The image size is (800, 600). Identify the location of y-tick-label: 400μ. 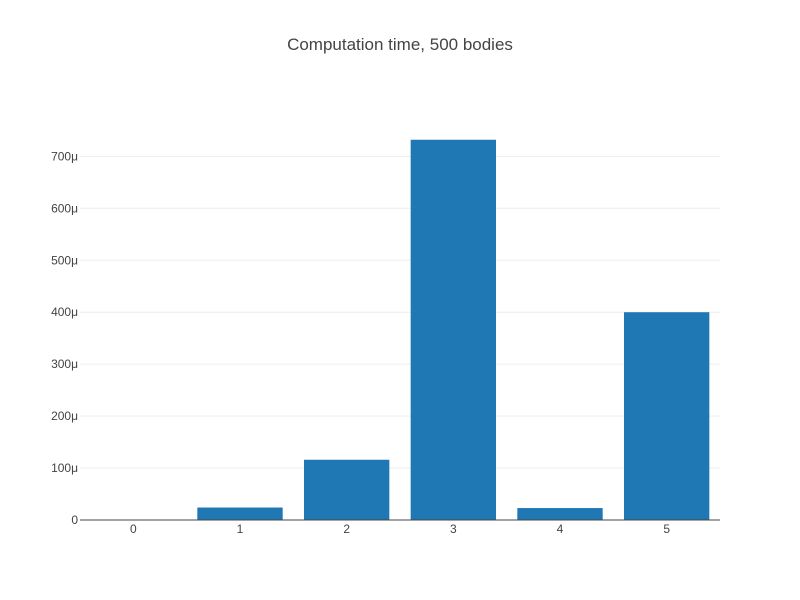
(64, 312).